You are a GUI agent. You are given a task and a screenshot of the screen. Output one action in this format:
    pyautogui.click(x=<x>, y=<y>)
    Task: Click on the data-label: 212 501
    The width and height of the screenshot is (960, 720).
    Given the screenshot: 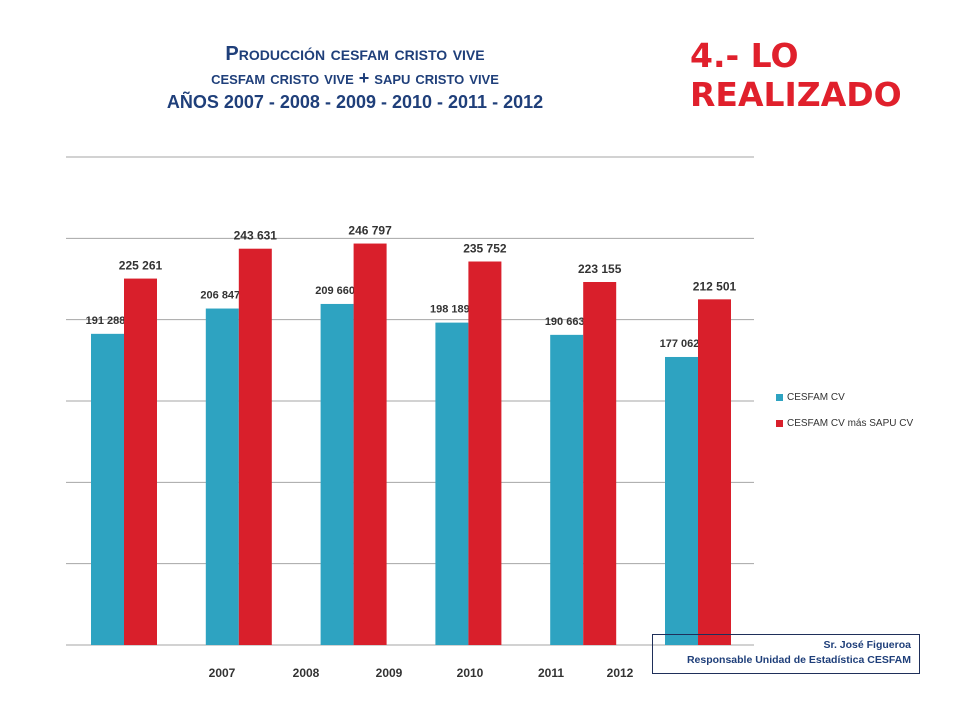 What is the action you would take?
    pyautogui.click(x=715, y=286)
    